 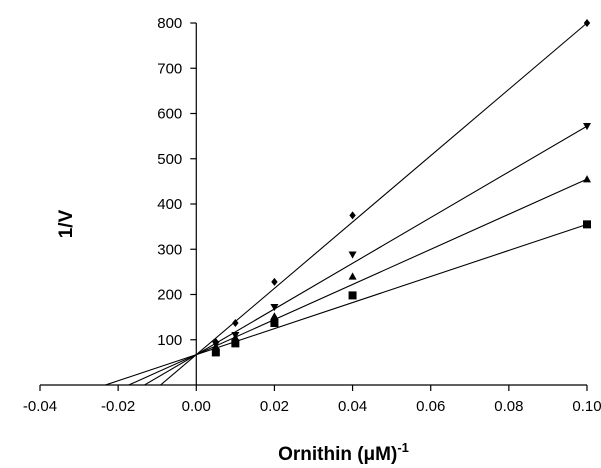 I want to click on x-tick-label: -0.02, so click(x=118, y=406).